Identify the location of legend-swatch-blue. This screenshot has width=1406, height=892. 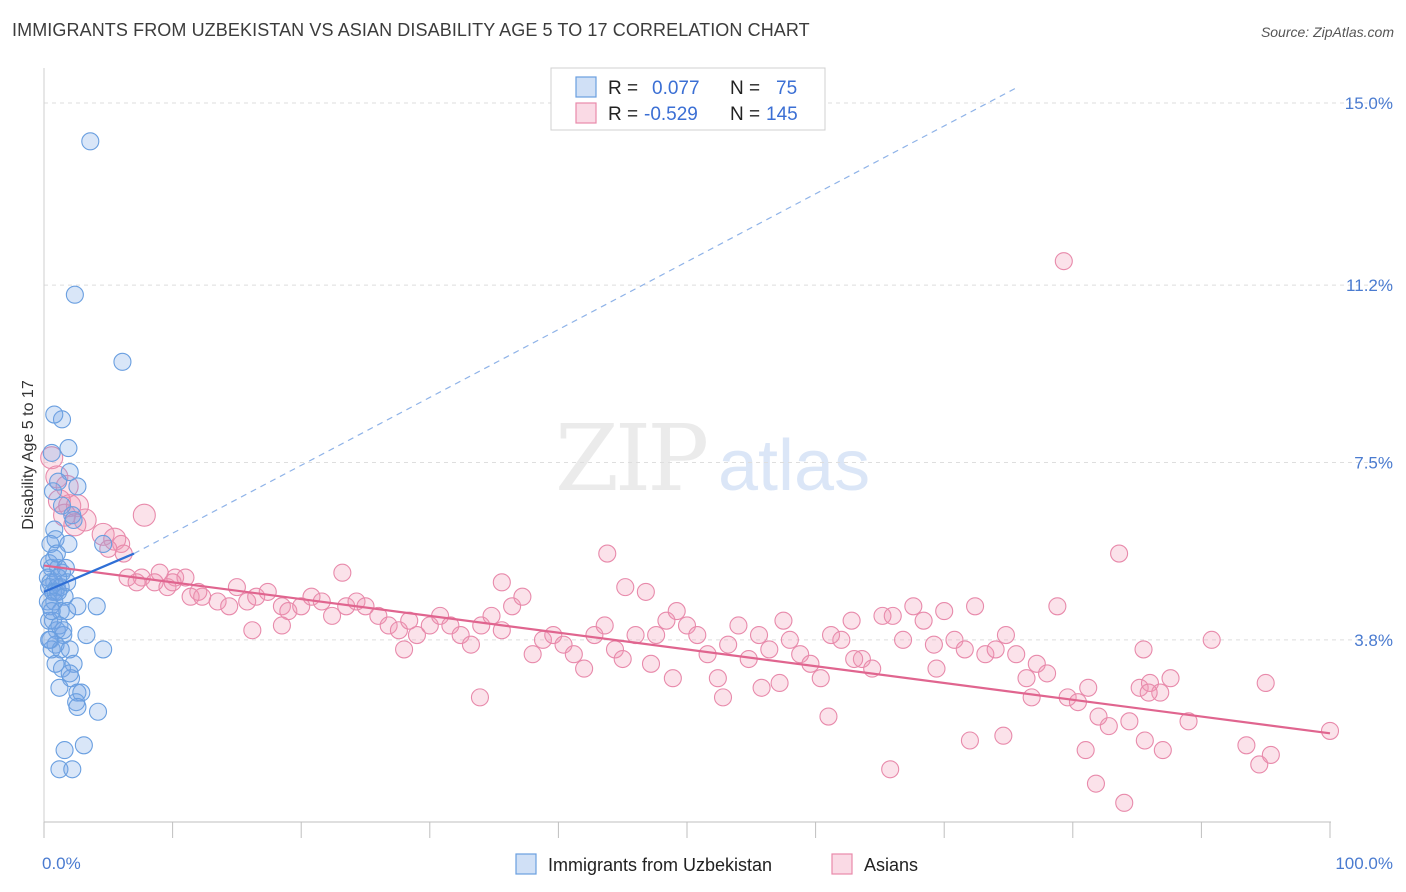
(586, 87).